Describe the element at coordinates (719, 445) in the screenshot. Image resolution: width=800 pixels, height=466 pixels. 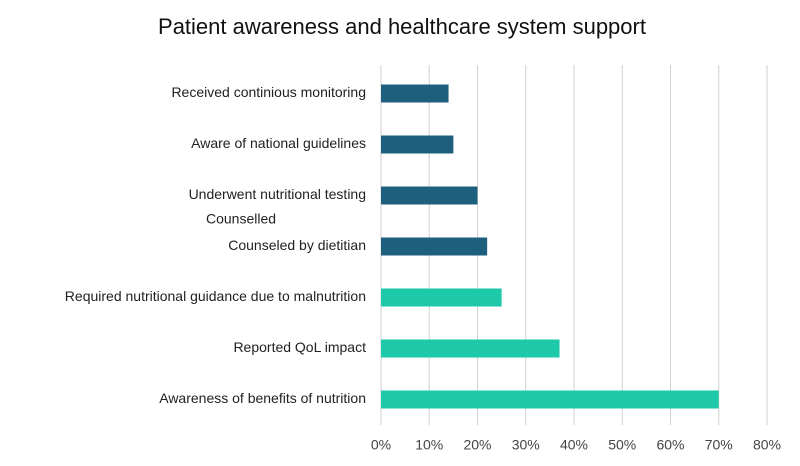
I see `x-tick-label: 70%` at that location.